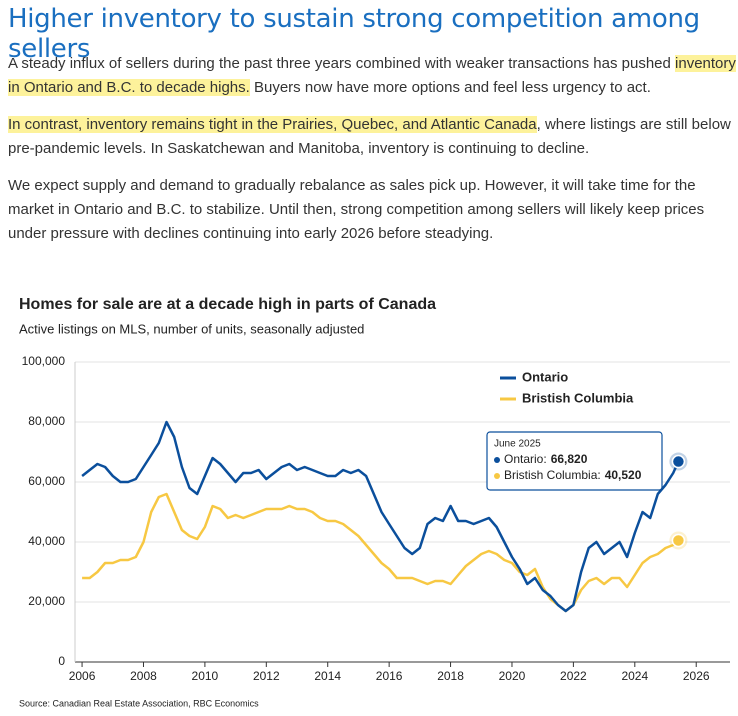 This screenshot has height=716, width=738. I want to click on y-tick-label: 40,000, so click(46, 541).